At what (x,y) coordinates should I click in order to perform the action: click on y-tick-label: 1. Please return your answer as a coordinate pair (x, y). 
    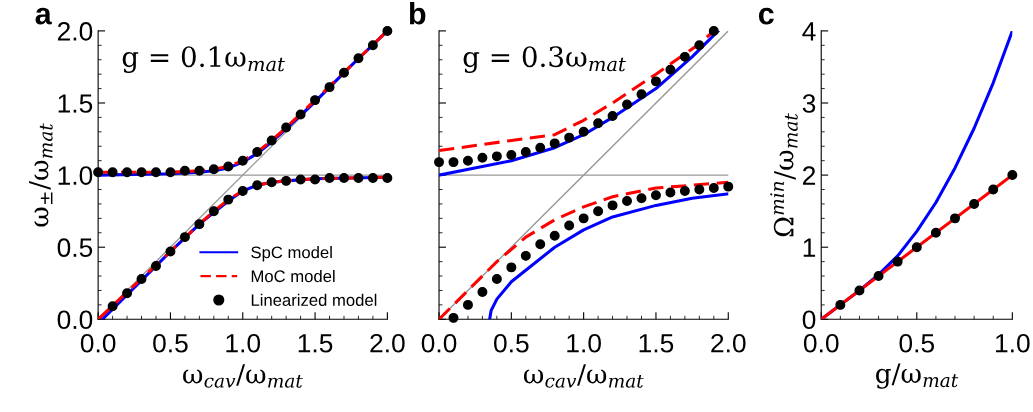
    Looking at the image, I should click on (809, 247).